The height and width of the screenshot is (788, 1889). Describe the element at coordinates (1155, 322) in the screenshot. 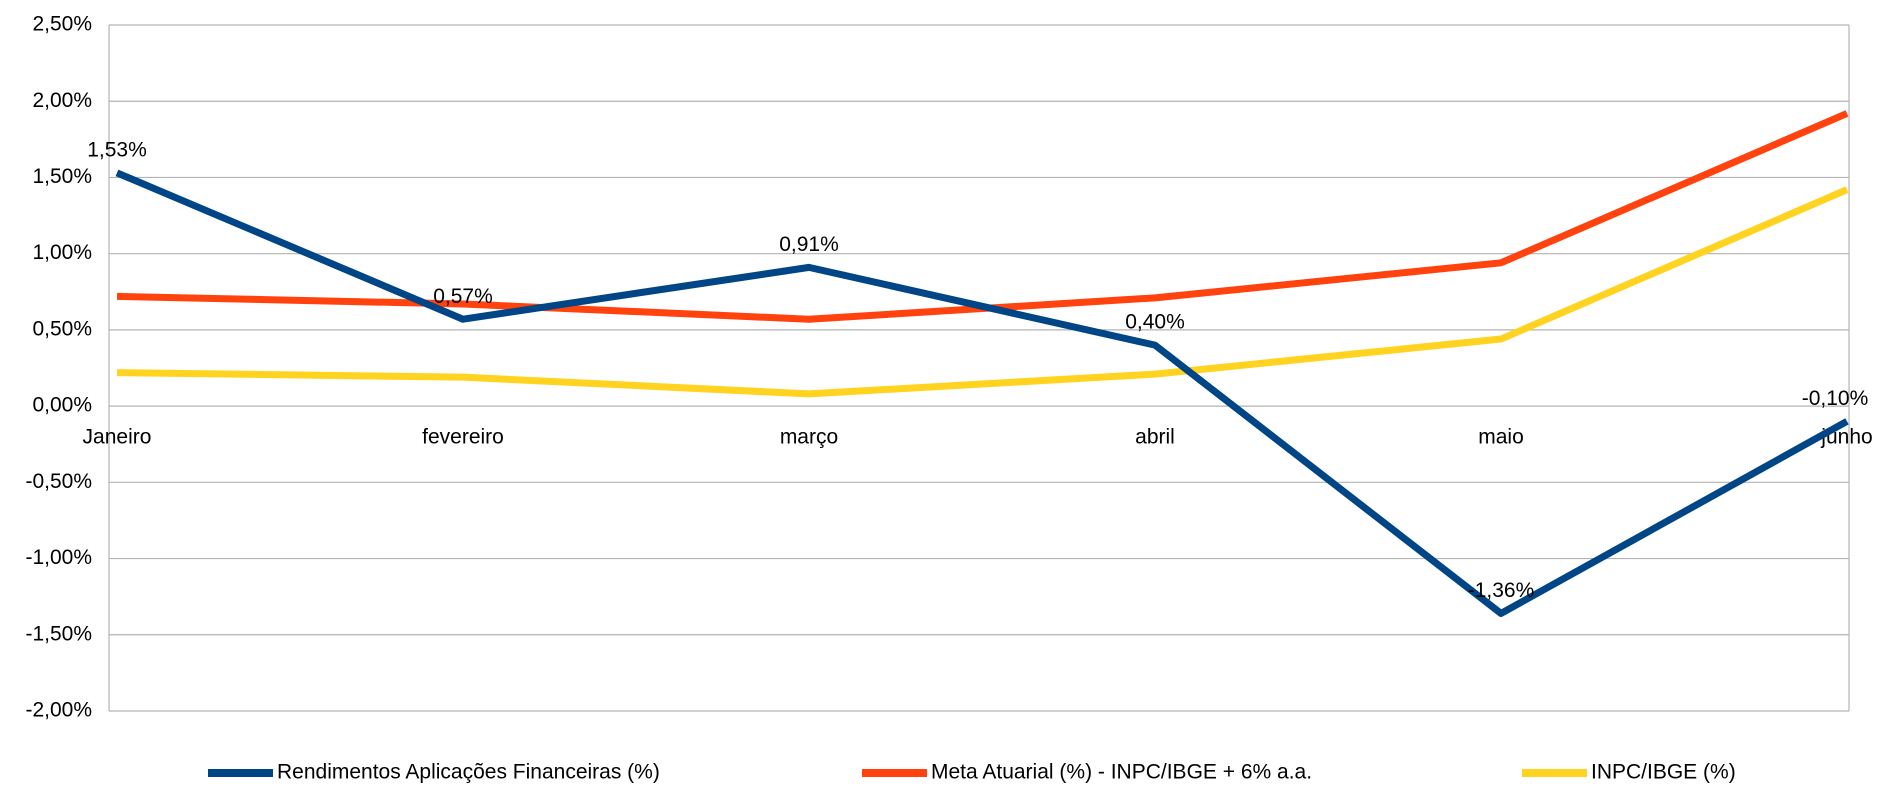

I see `data-label: 0,40%` at that location.